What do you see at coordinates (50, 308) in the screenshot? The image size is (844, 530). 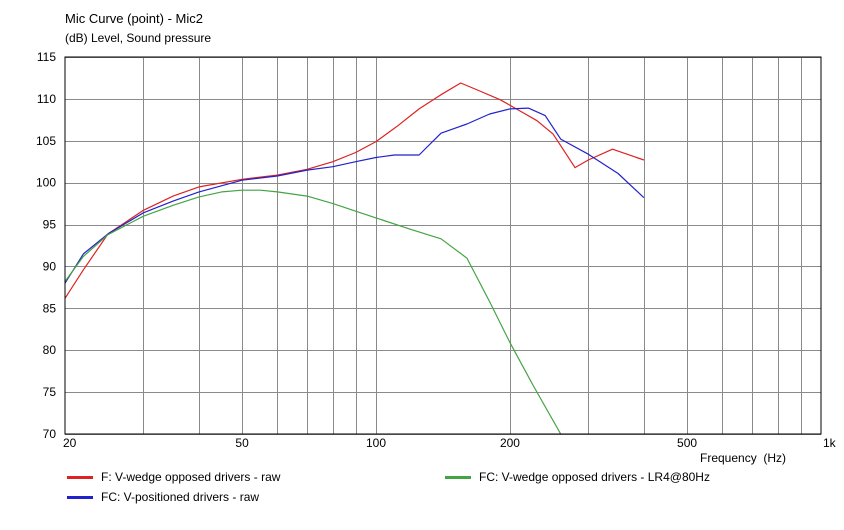 I see `y-tick-label: 85` at bounding box center [50, 308].